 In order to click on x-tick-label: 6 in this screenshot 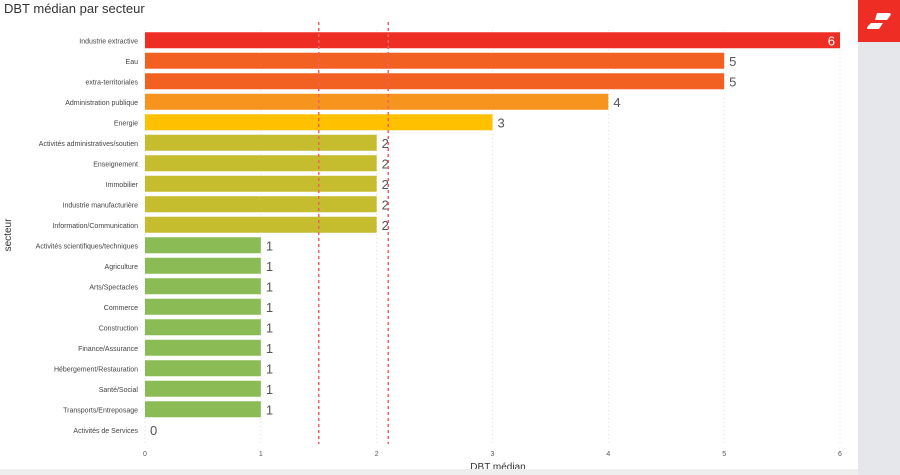, I will do `click(840, 454)`.